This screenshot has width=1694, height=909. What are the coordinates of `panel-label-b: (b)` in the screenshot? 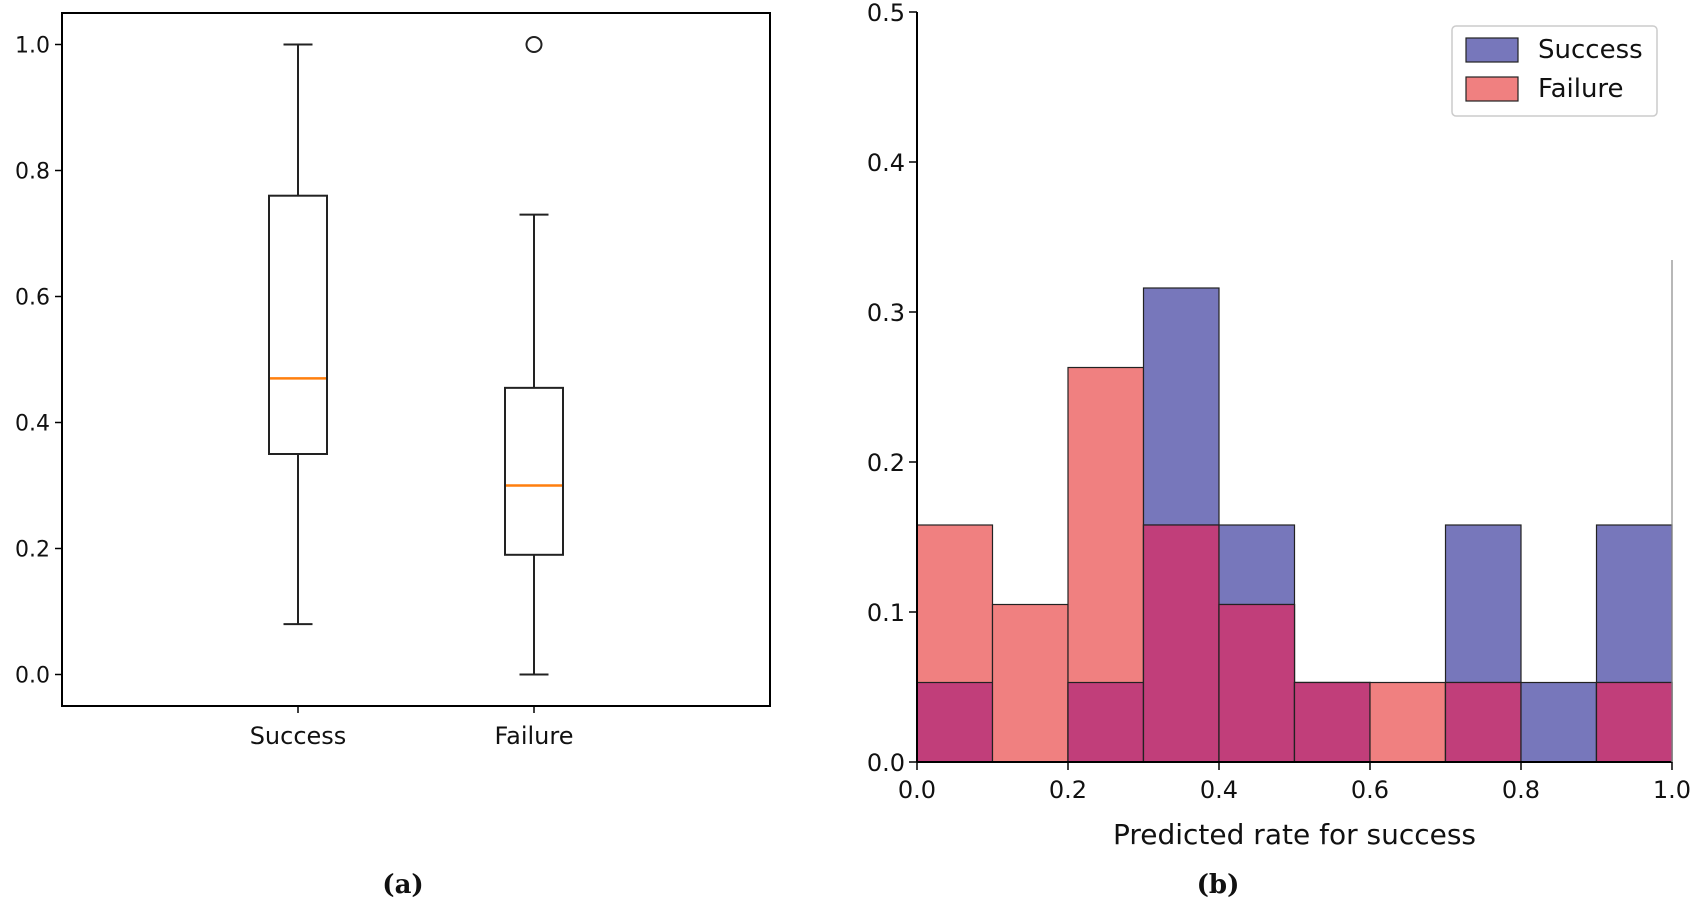 It's located at (1218, 885).